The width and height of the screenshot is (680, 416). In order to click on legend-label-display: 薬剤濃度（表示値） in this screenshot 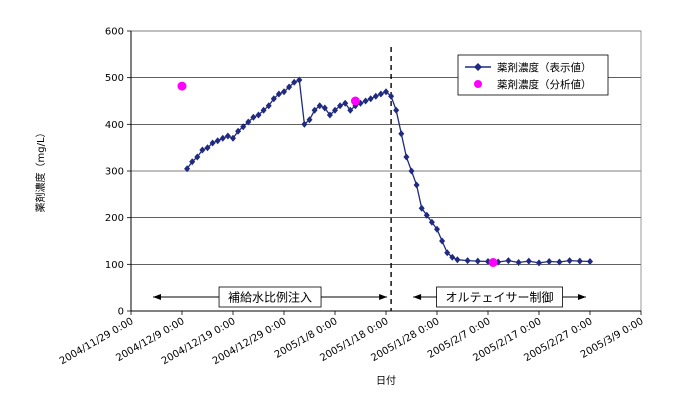, I will do `click(544, 67)`.